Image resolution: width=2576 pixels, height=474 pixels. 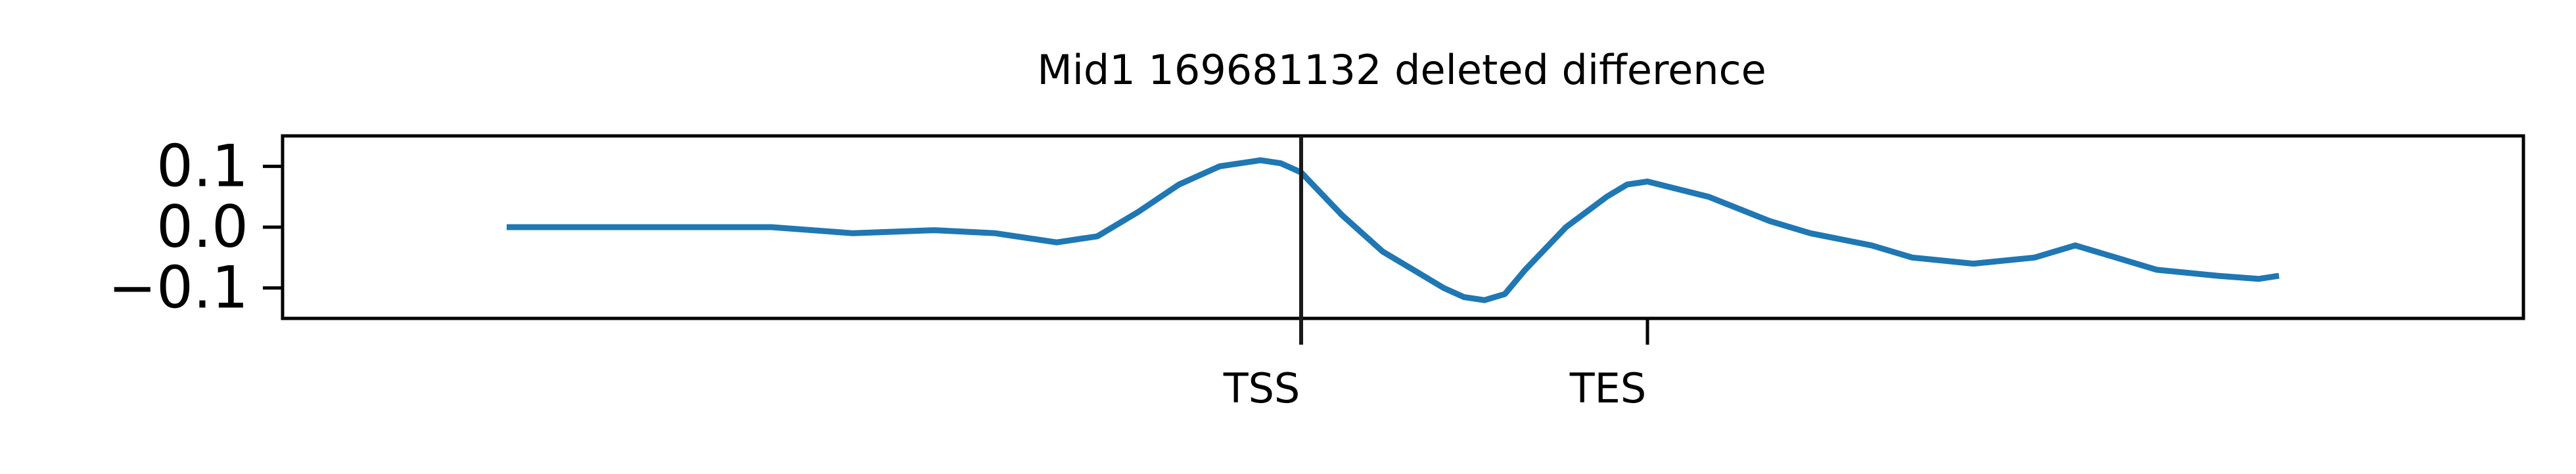 I want to click on y-tick-label: 0.1, so click(x=202, y=166).